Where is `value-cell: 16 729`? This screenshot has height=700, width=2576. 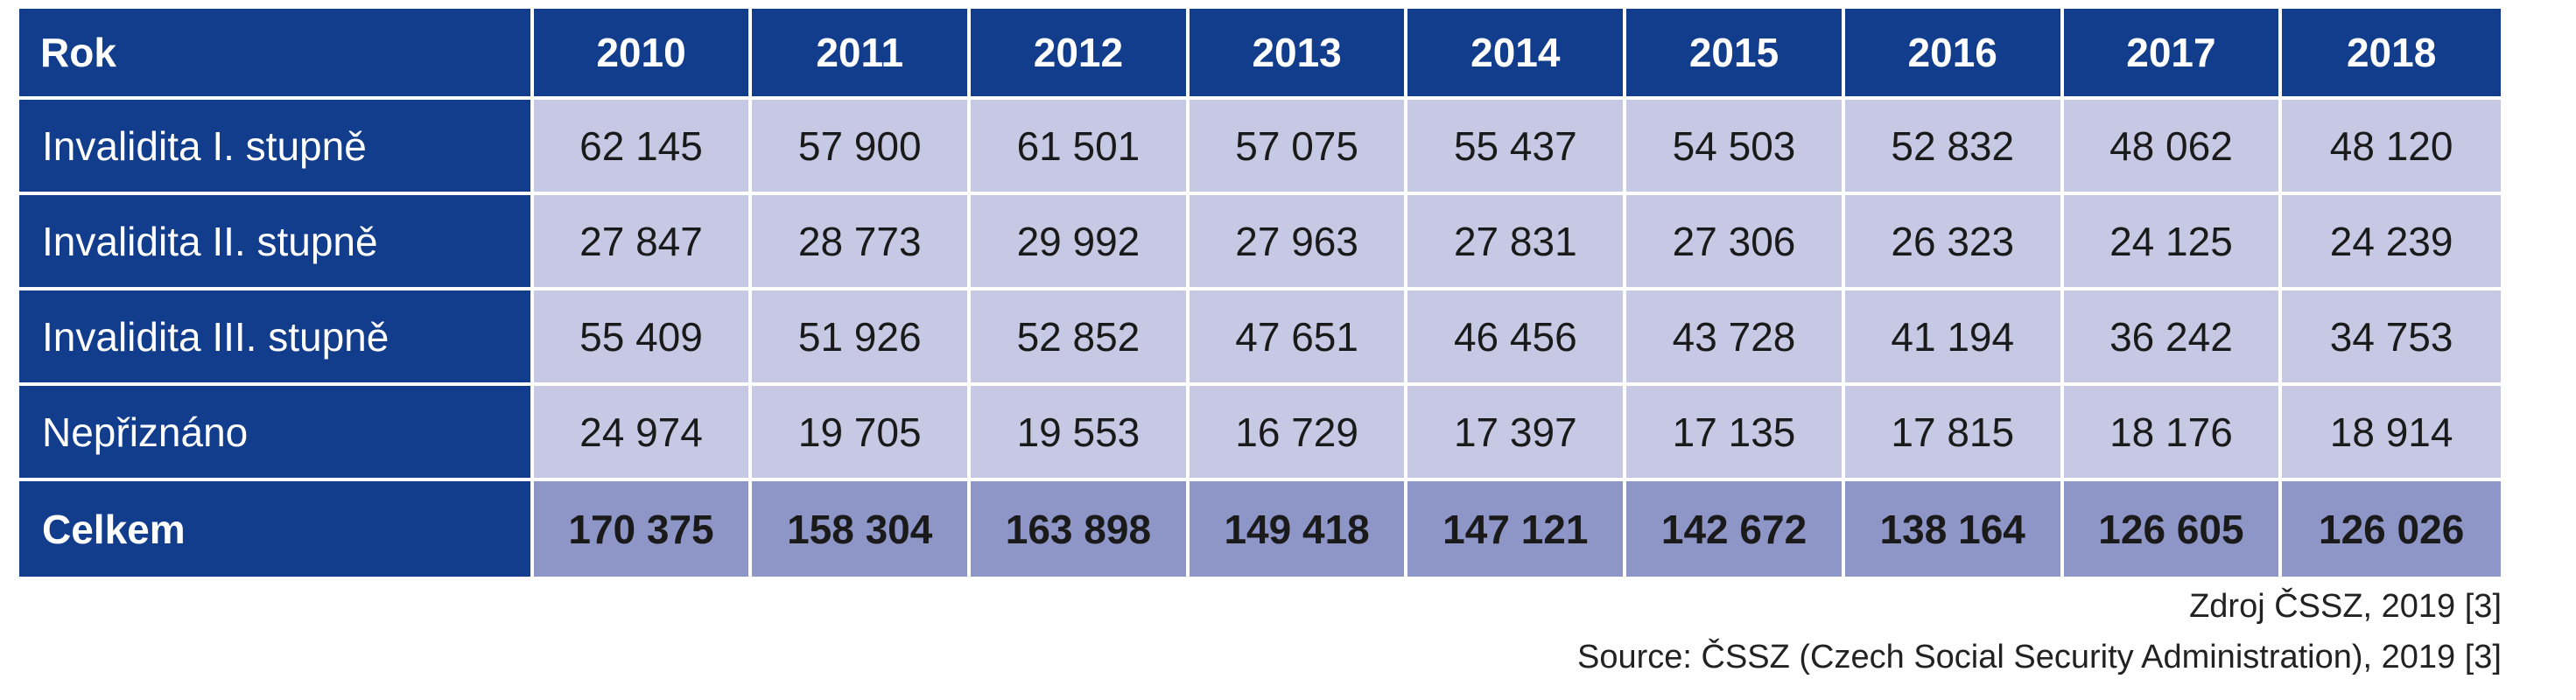
value-cell: 16 729 is located at coordinates (1298, 433).